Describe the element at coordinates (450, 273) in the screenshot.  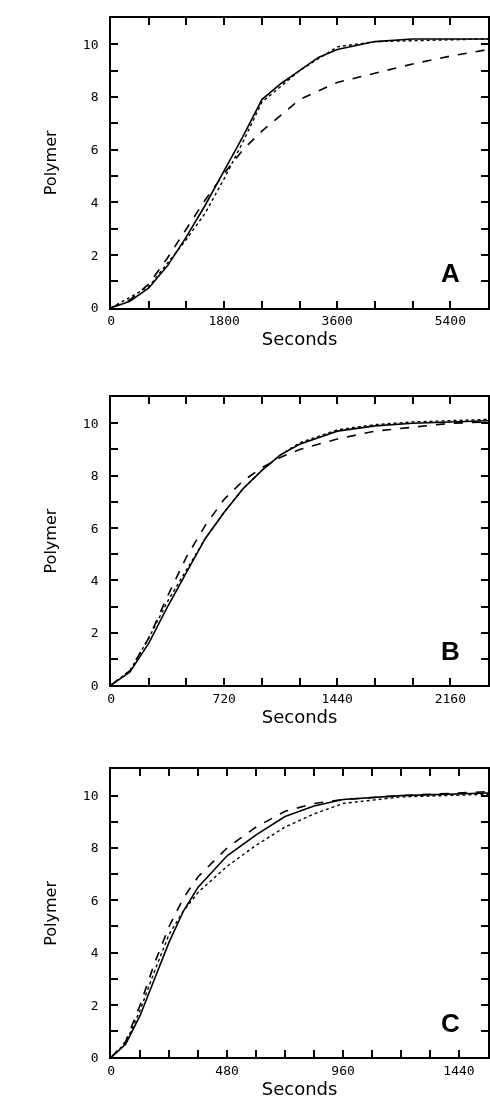
I see `annotation: A` at that location.